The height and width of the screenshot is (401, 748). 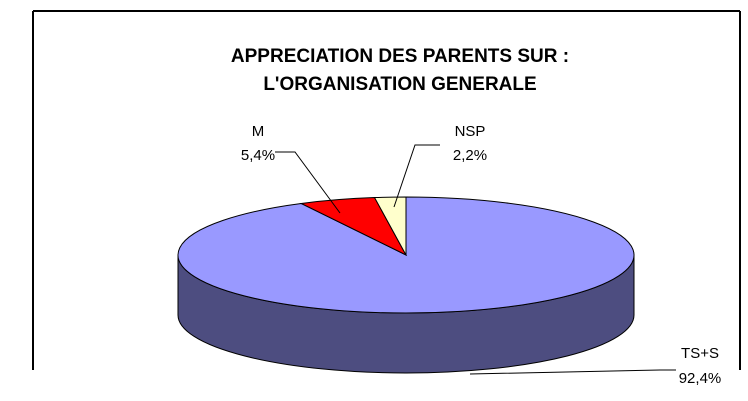 I want to click on value-label: 92,4%, so click(x=700, y=378).